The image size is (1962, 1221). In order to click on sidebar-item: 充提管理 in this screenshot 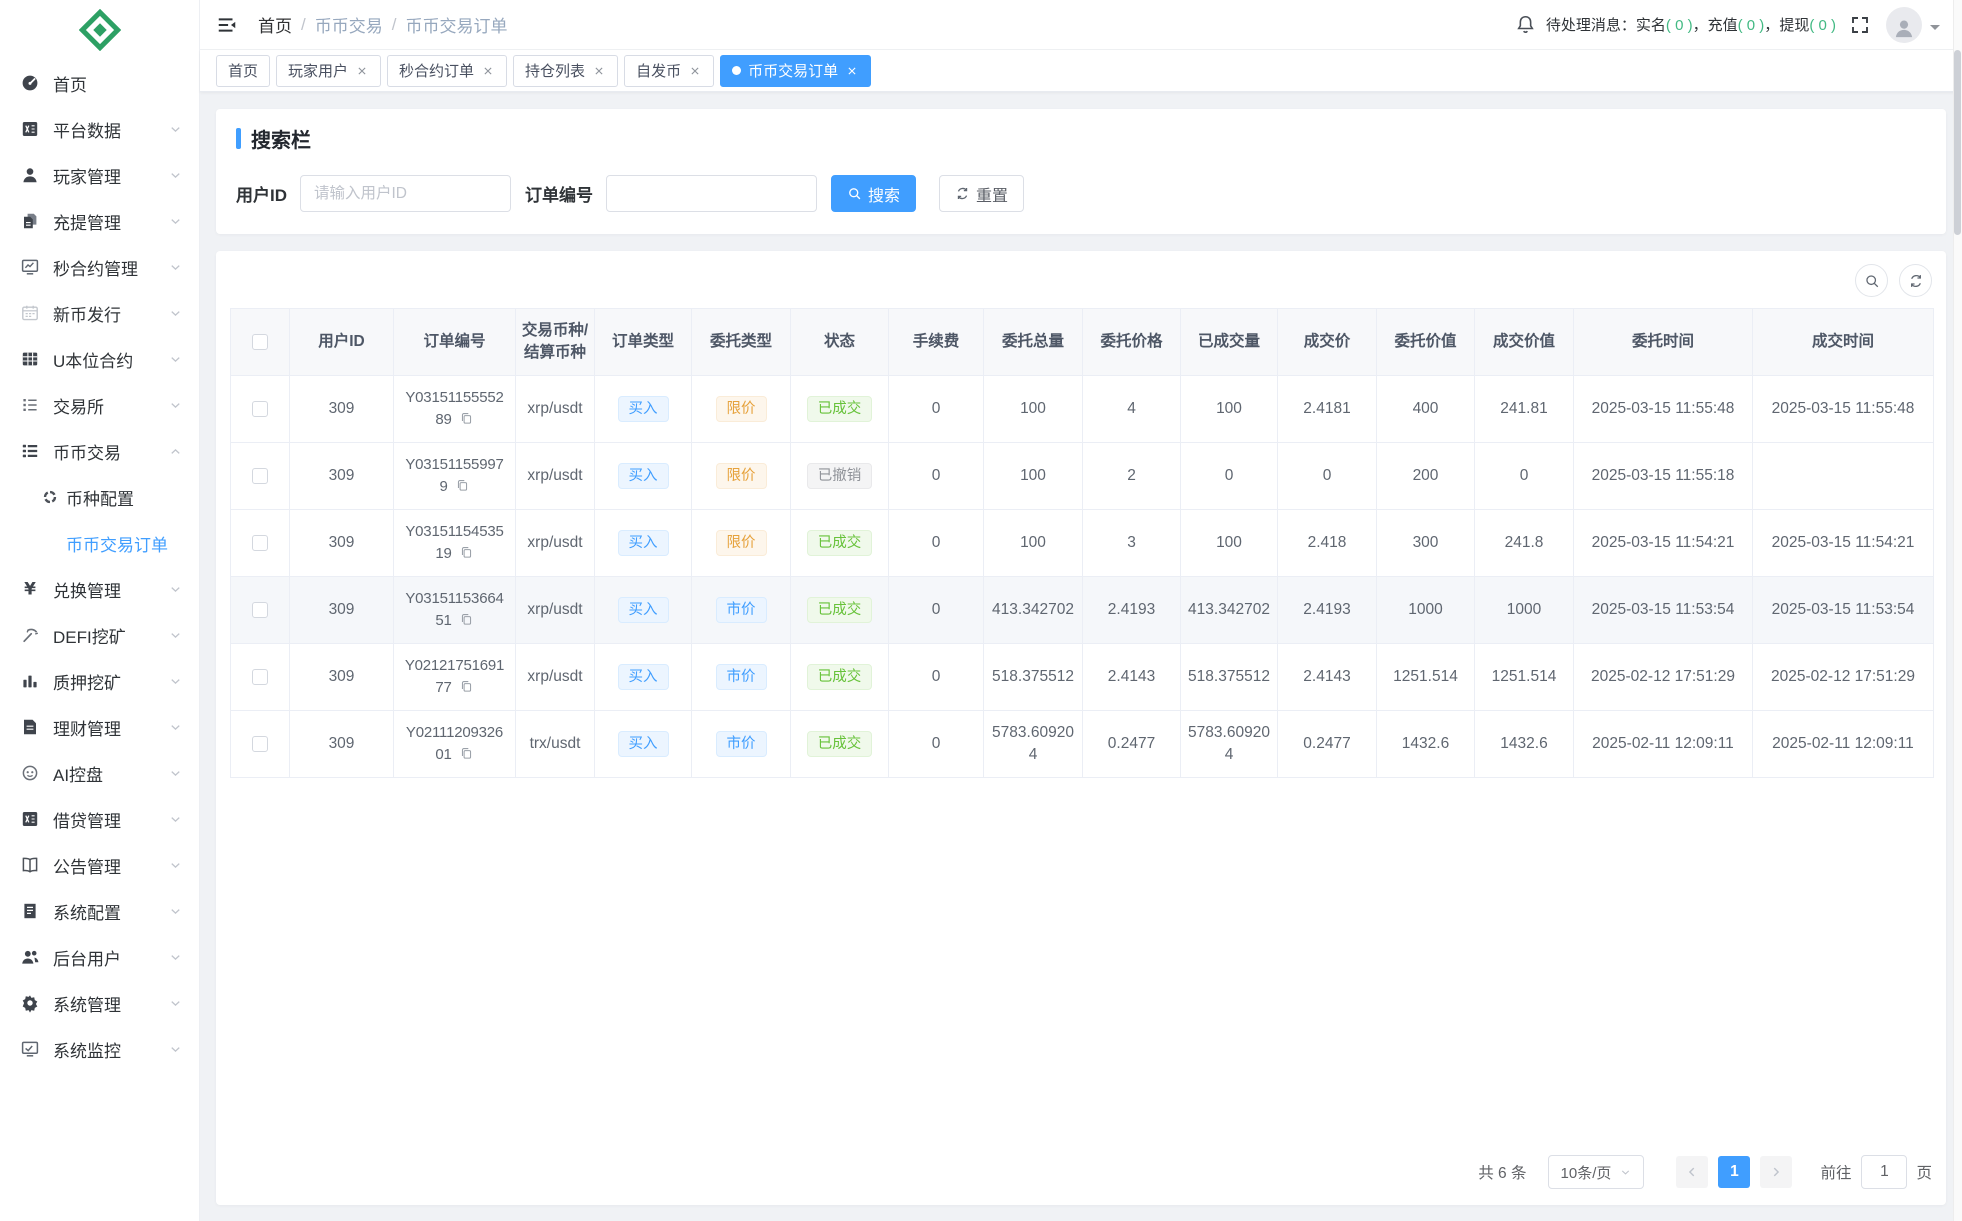, I will do `click(99, 221)`.